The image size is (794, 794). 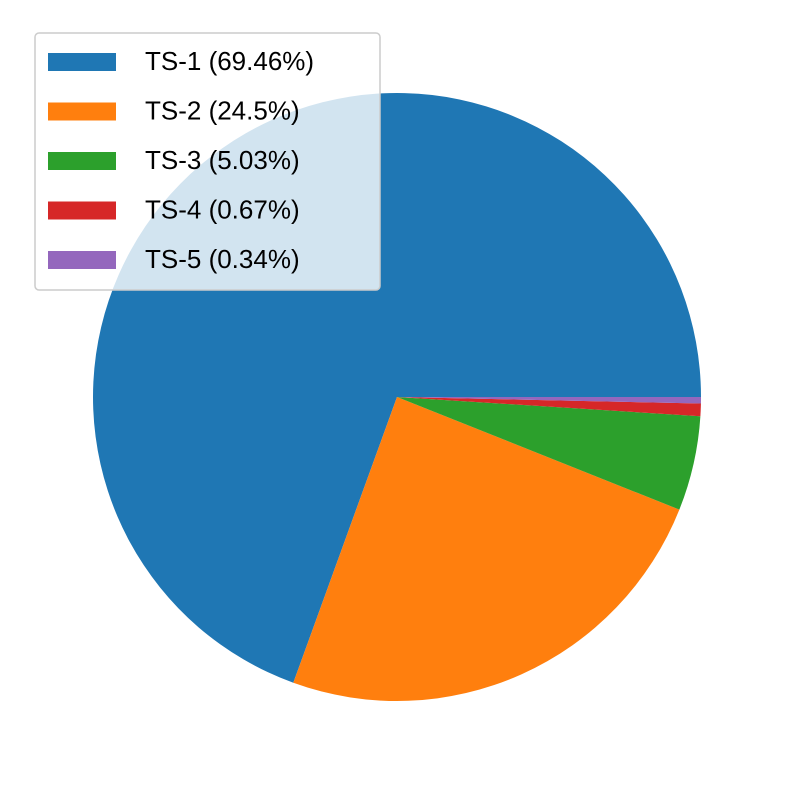 I want to click on legend-label: TS-3 (5.03%), so click(x=222, y=160).